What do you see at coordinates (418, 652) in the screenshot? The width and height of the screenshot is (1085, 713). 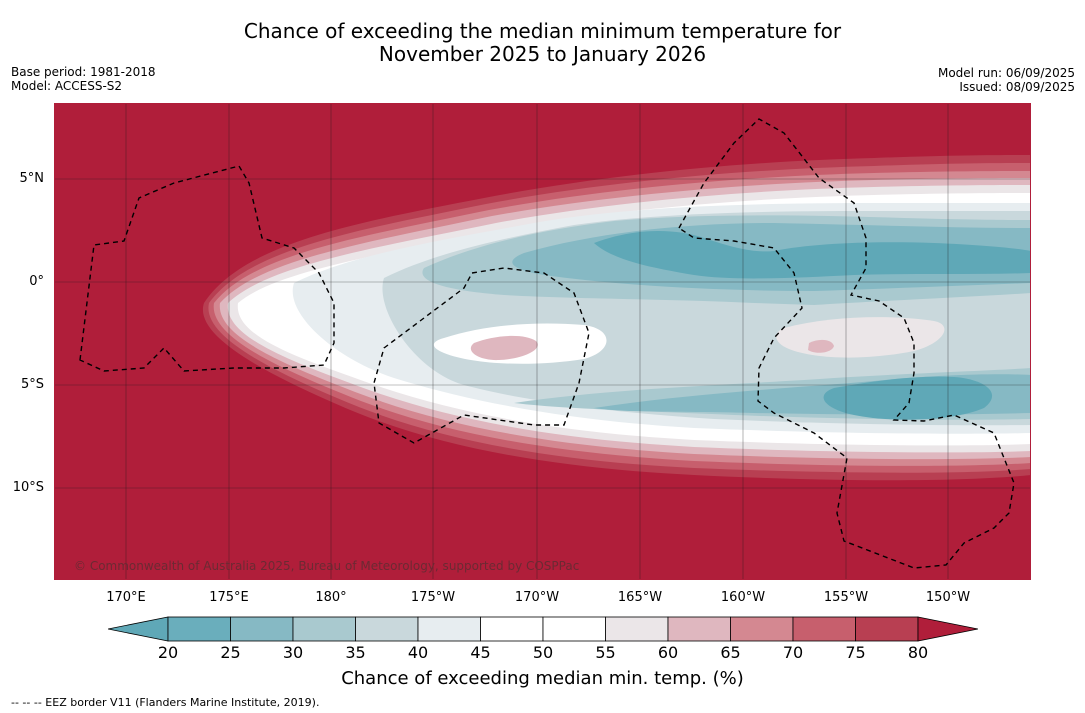 I see `colorbar-tick-label: 40` at bounding box center [418, 652].